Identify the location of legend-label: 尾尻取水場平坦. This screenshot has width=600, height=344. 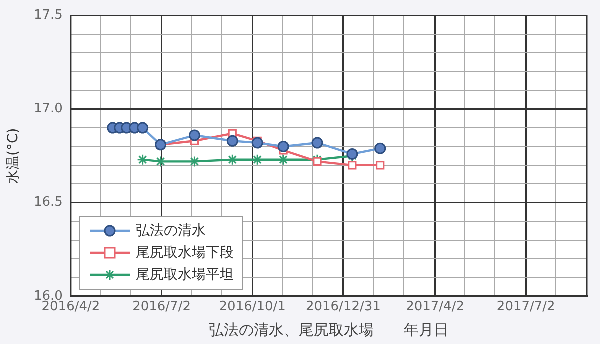
(185, 275).